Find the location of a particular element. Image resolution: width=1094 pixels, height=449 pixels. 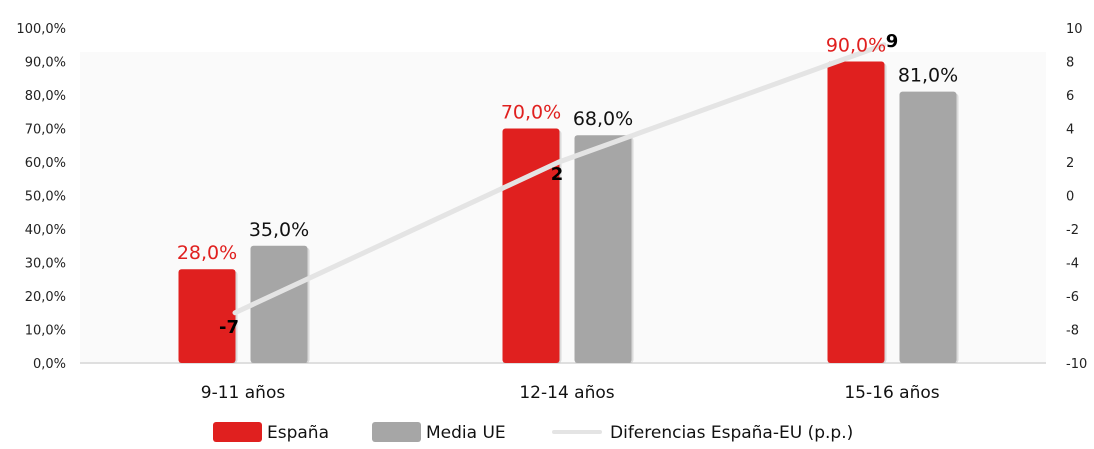

left-axis-tick-label: 80,0% is located at coordinates (45, 96).